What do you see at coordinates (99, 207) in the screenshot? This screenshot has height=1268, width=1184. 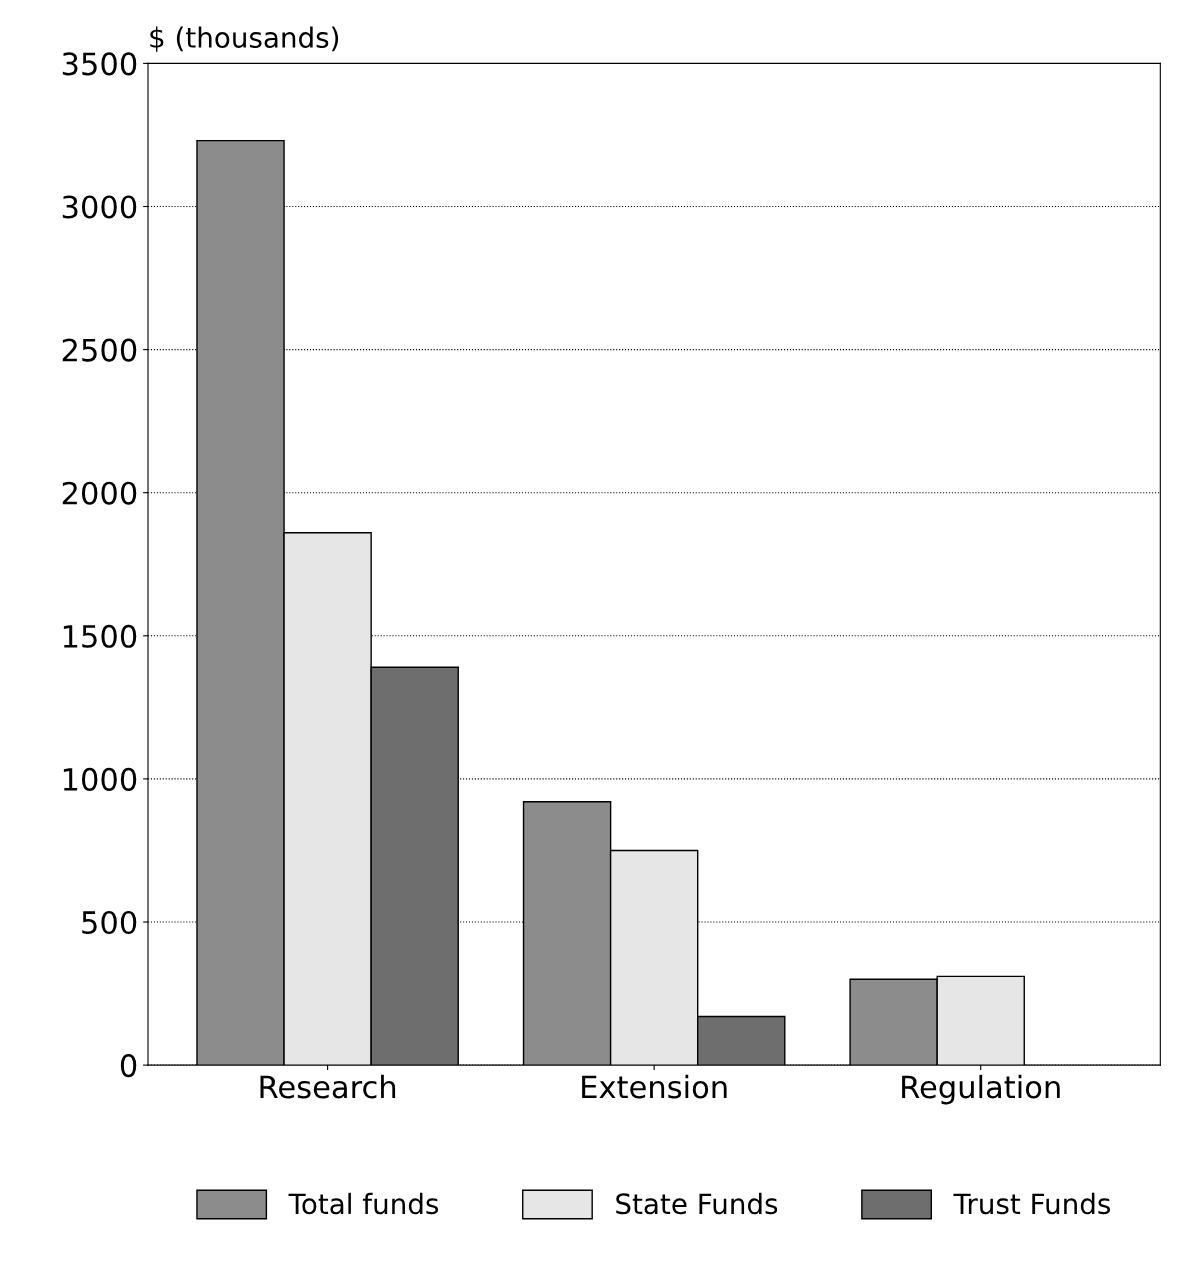 I see `y-tick-label: 3000` at bounding box center [99, 207].